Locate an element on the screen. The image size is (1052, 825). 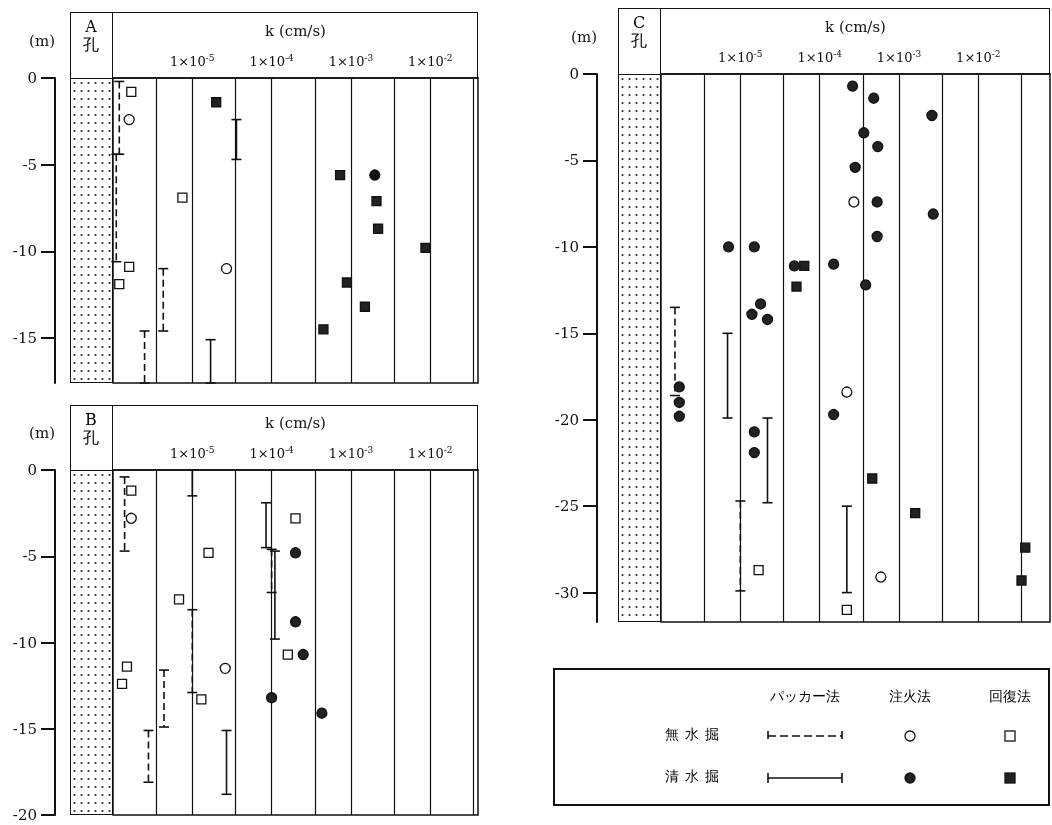
legend-card: パッカー法 注火法 回復法 無水掘 清水掘 is located at coordinates (801, 737).